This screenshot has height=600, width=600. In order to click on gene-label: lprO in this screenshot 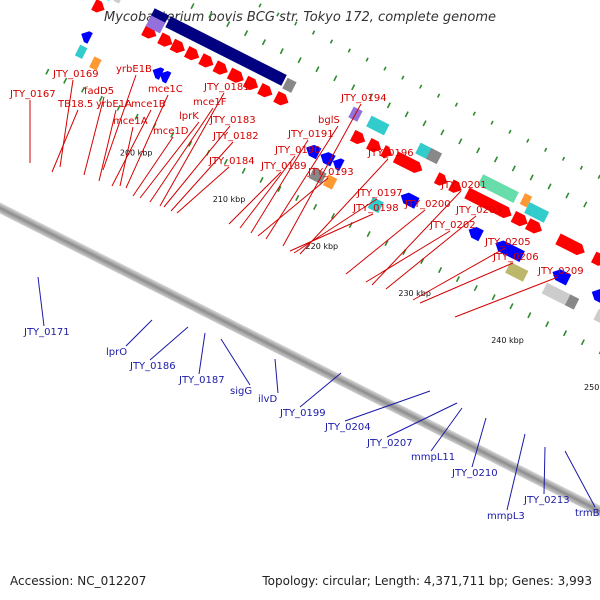, I will do `click(116, 352)`.